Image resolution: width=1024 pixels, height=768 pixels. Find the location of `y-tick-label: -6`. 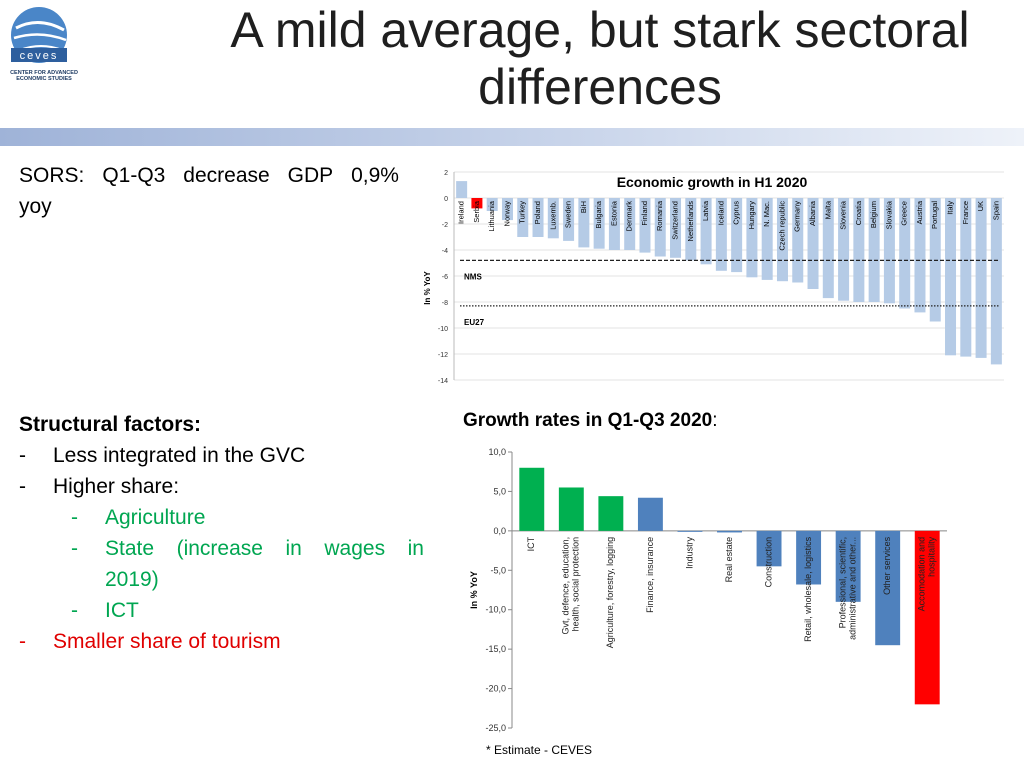

y-tick-label: -6 is located at coordinates (445, 277).